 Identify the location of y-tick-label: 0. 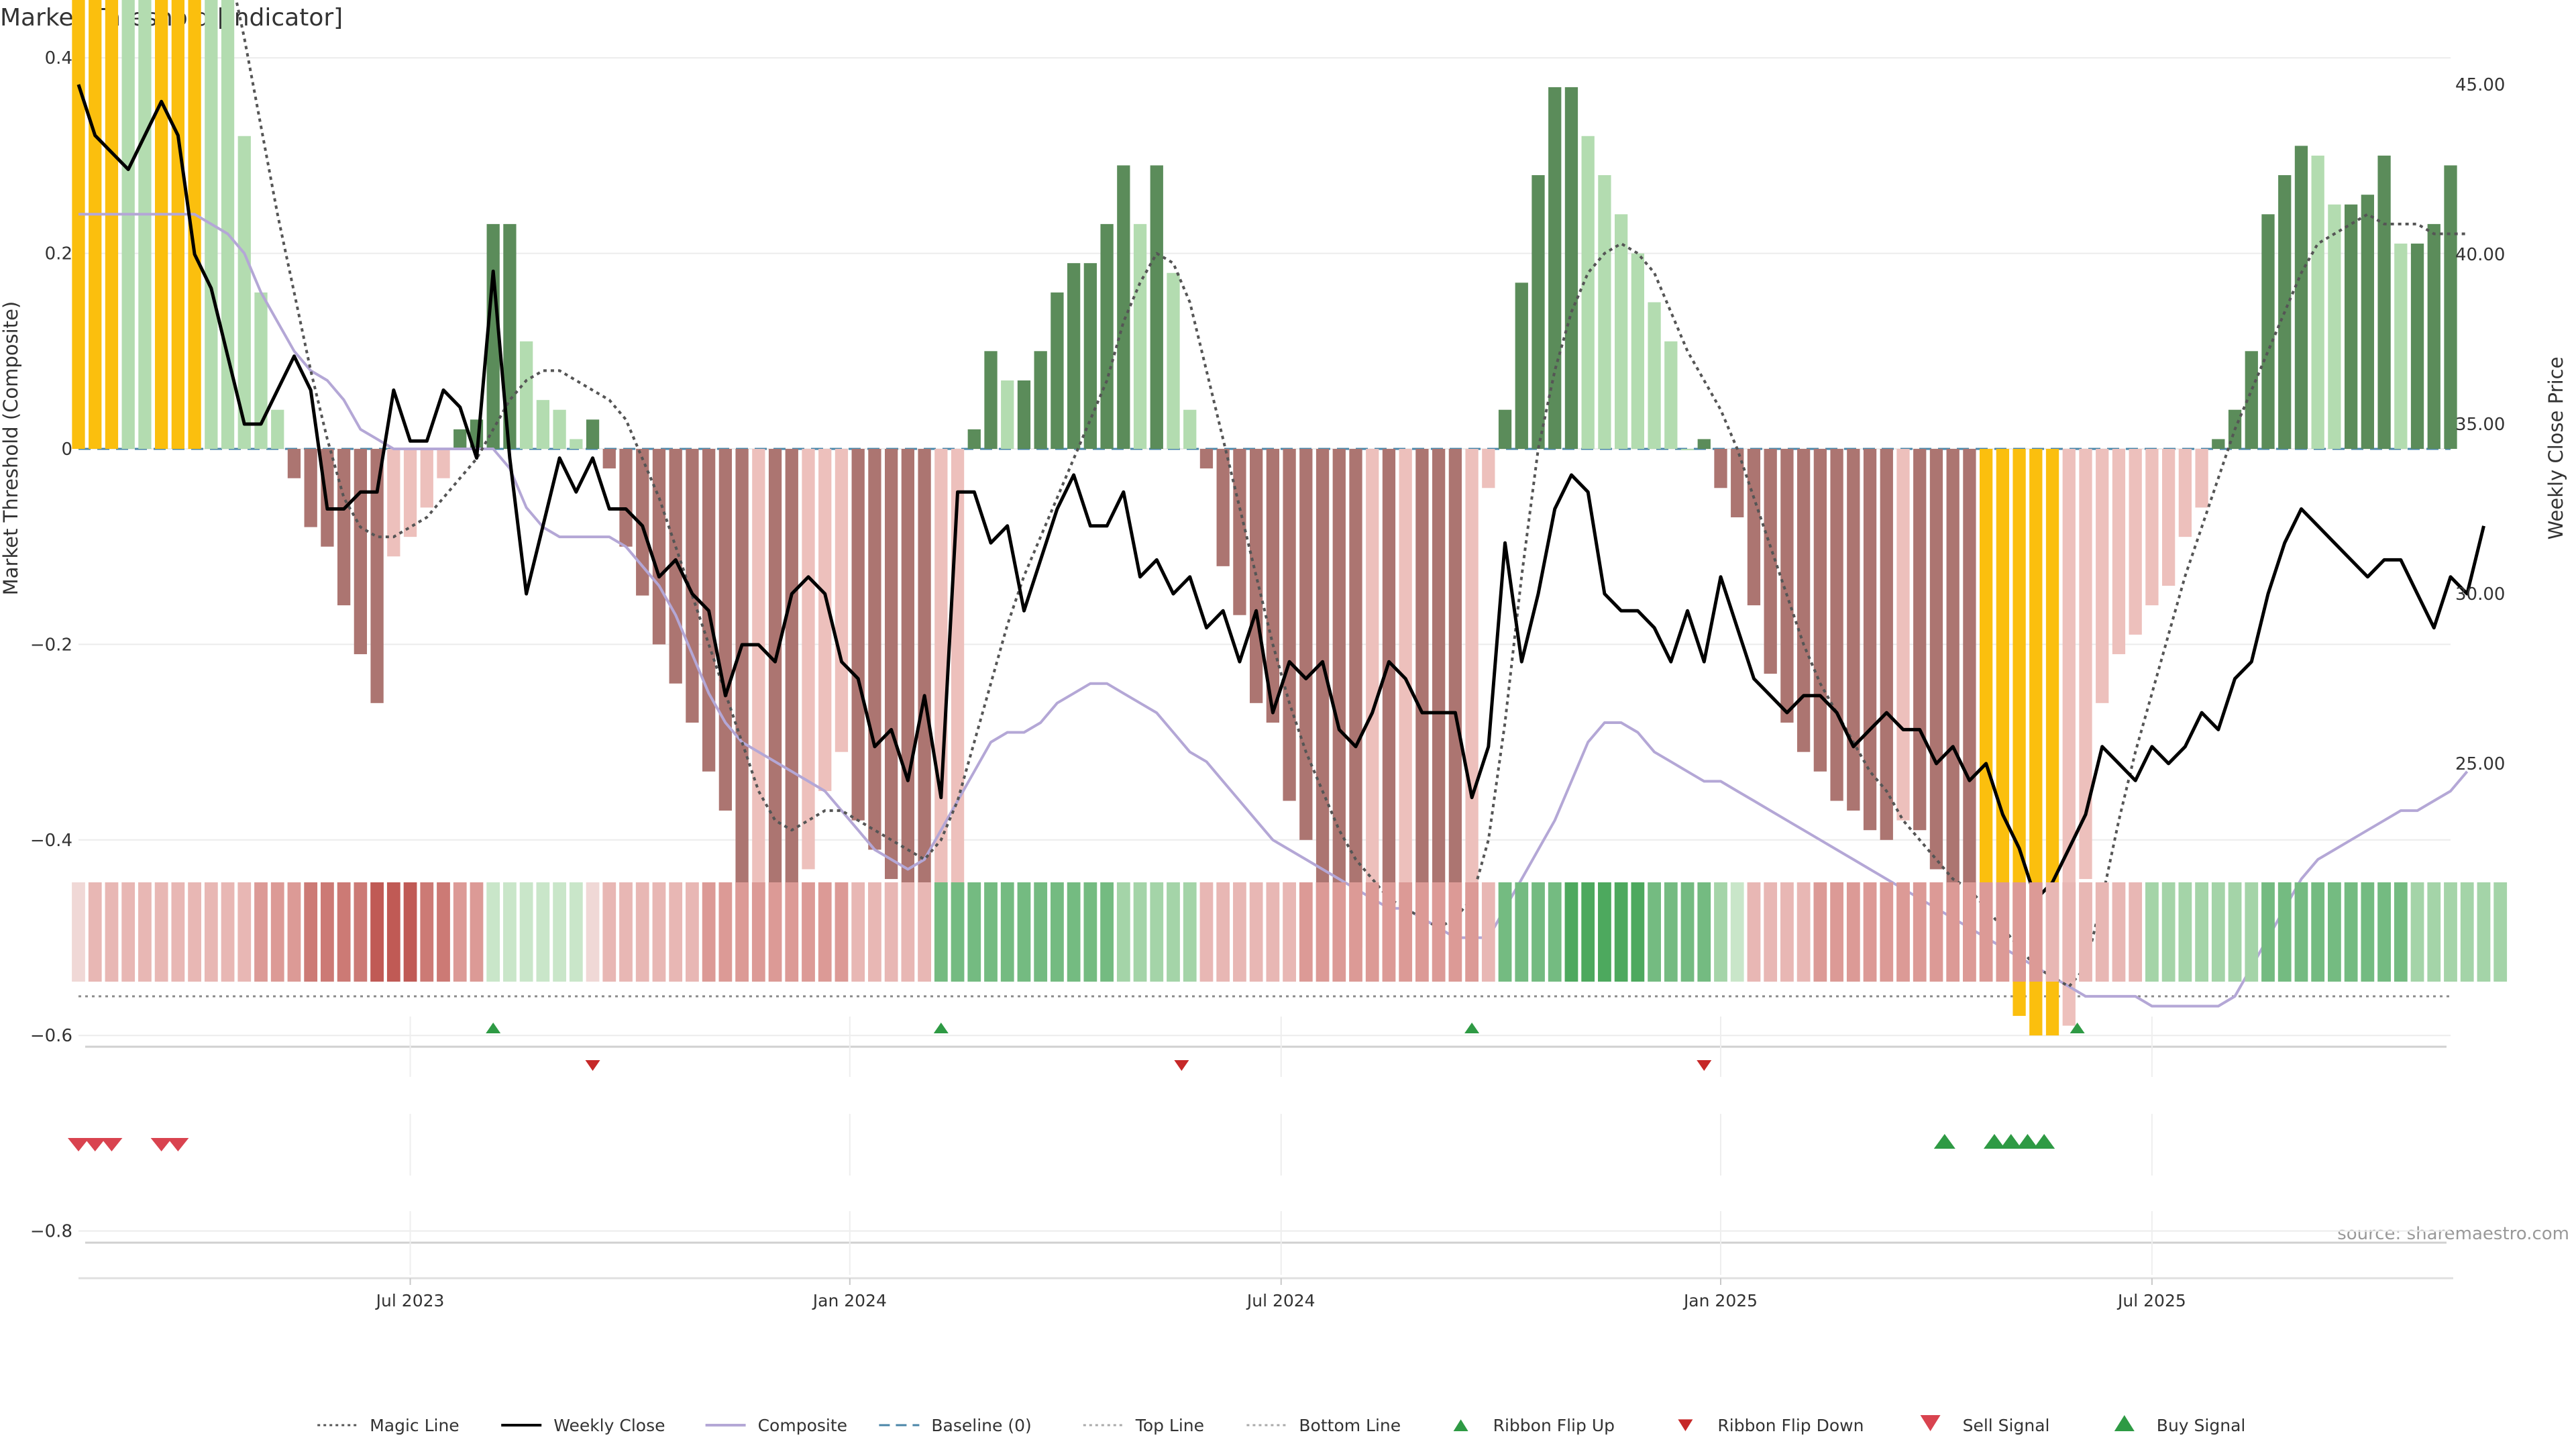
(66, 450).